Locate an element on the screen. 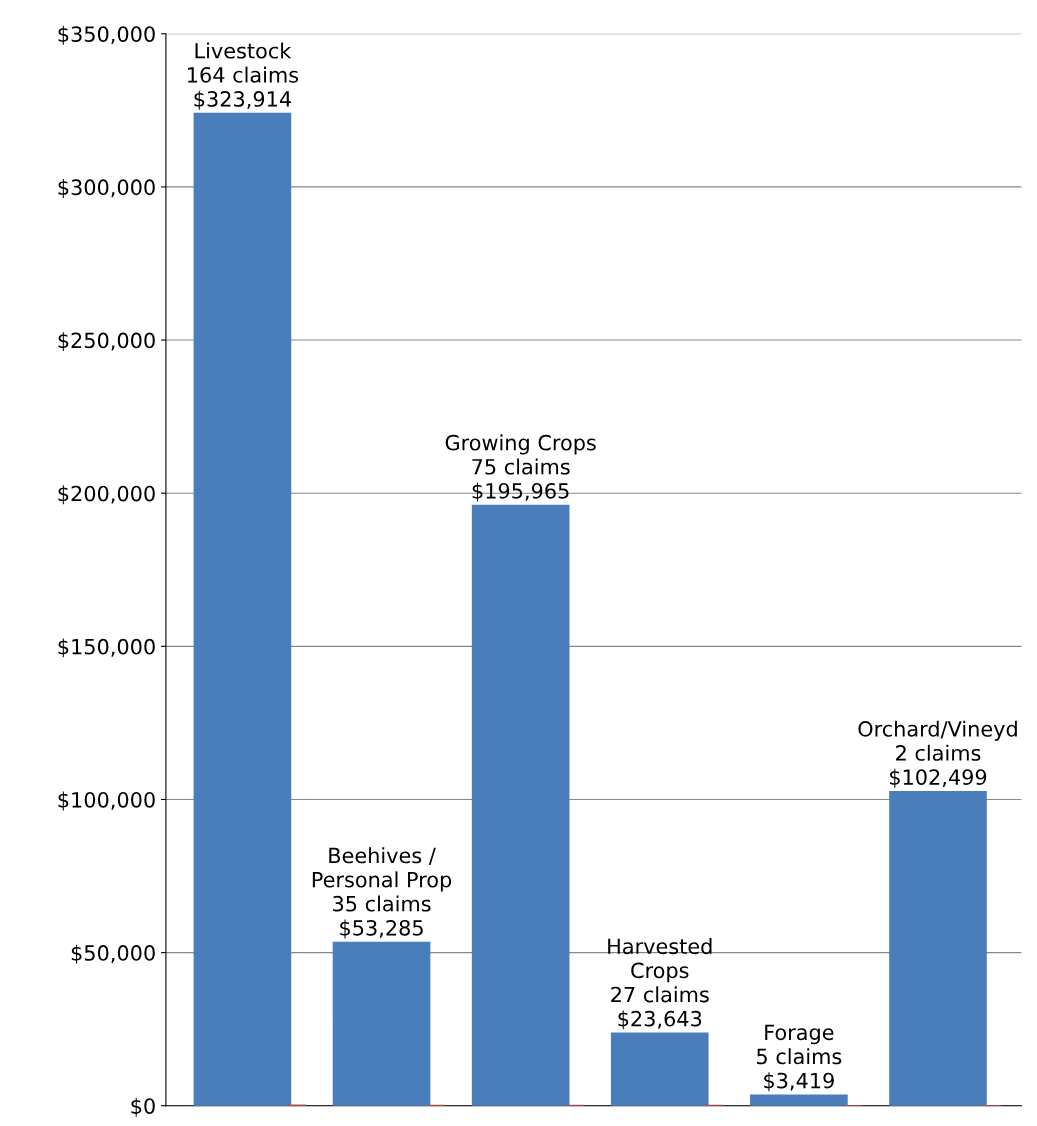  data-label: Orchard/Vineyd 2 claims $102,499 is located at coordinates (937, 754).